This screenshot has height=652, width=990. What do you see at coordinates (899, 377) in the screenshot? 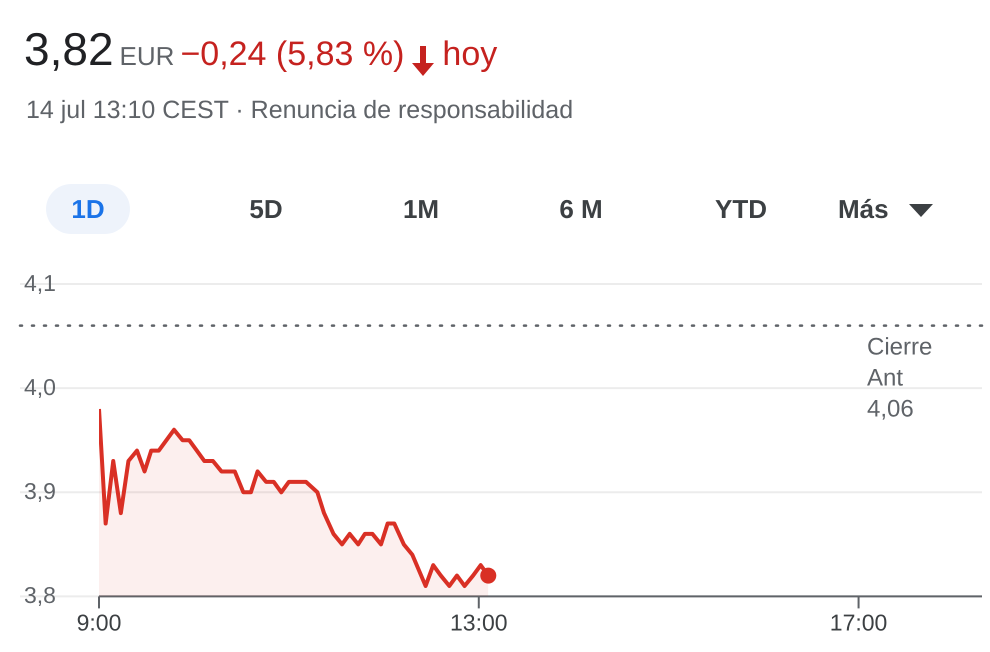
I see `ref-line-label: Cierre Ant 4,06` at bounding box center [899, 377].